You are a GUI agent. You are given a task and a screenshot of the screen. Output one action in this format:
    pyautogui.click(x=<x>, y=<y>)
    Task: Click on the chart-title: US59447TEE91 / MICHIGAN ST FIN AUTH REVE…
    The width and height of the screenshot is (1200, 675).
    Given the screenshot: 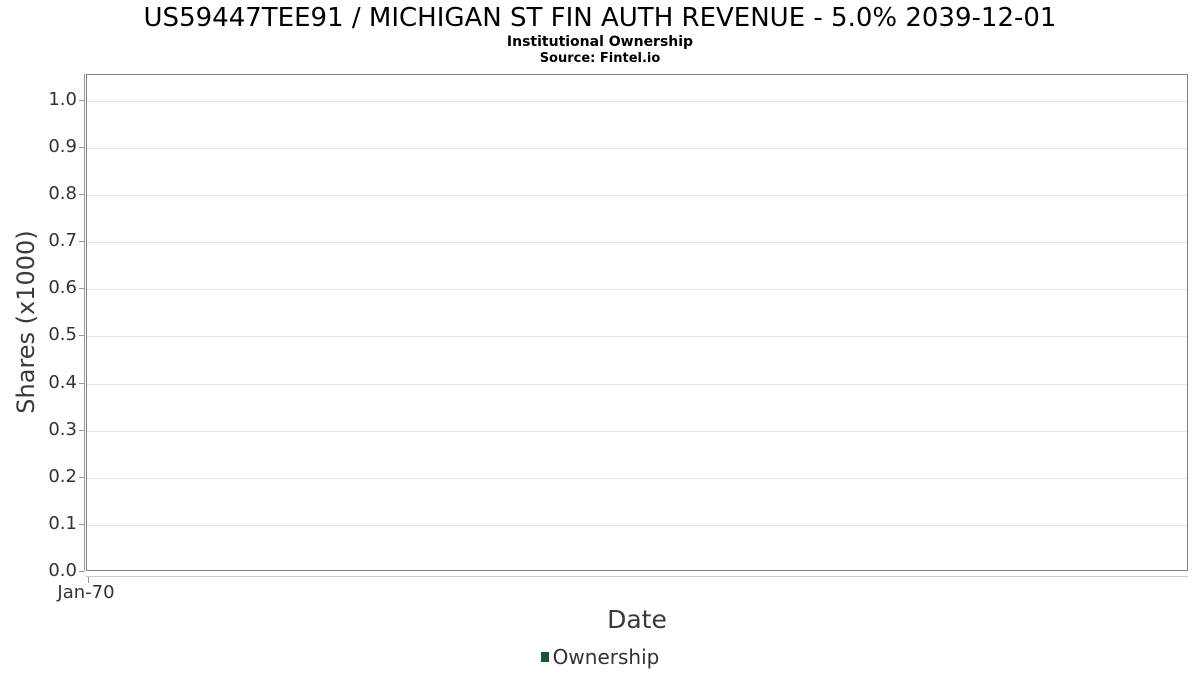 What is the action you would take?
    pyautogui.click(x=600, y=18)
    